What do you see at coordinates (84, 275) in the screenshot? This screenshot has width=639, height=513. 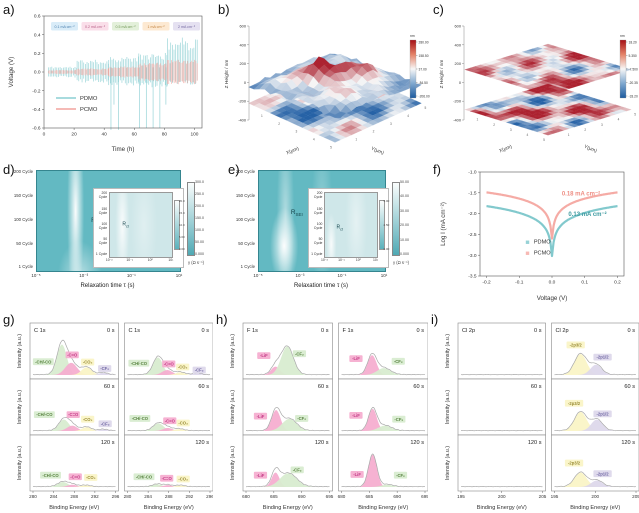 I see `x-tick: 10⁻³` at bounding box center [84, 275].